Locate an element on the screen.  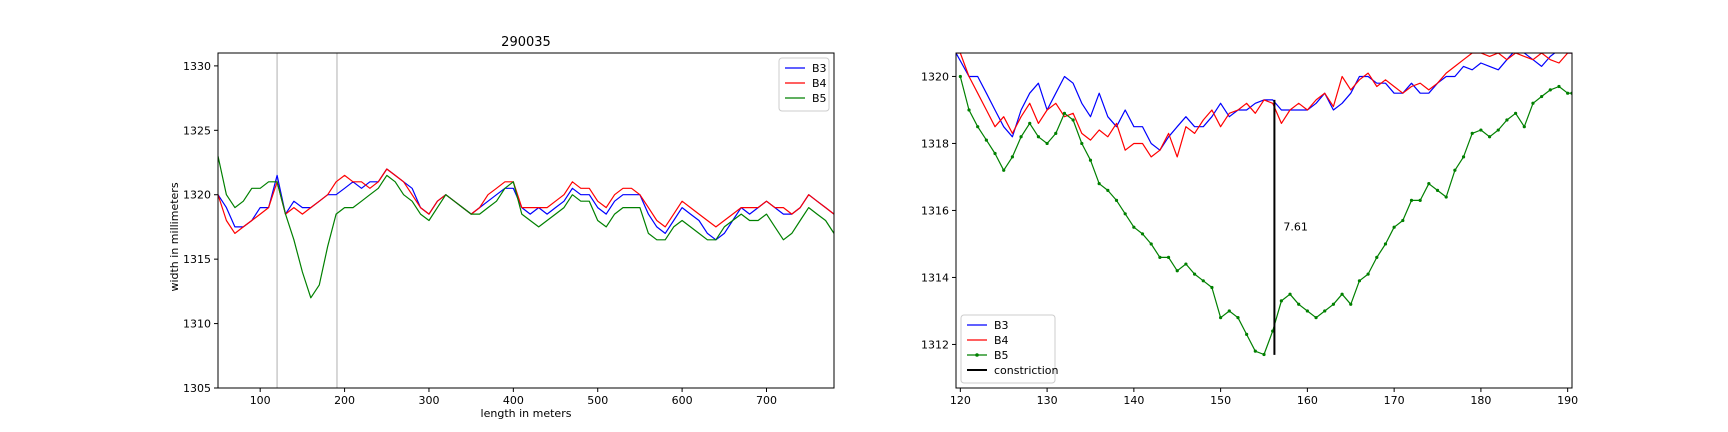
x-tick-label: 160 is located at coordinates (1307, 400).